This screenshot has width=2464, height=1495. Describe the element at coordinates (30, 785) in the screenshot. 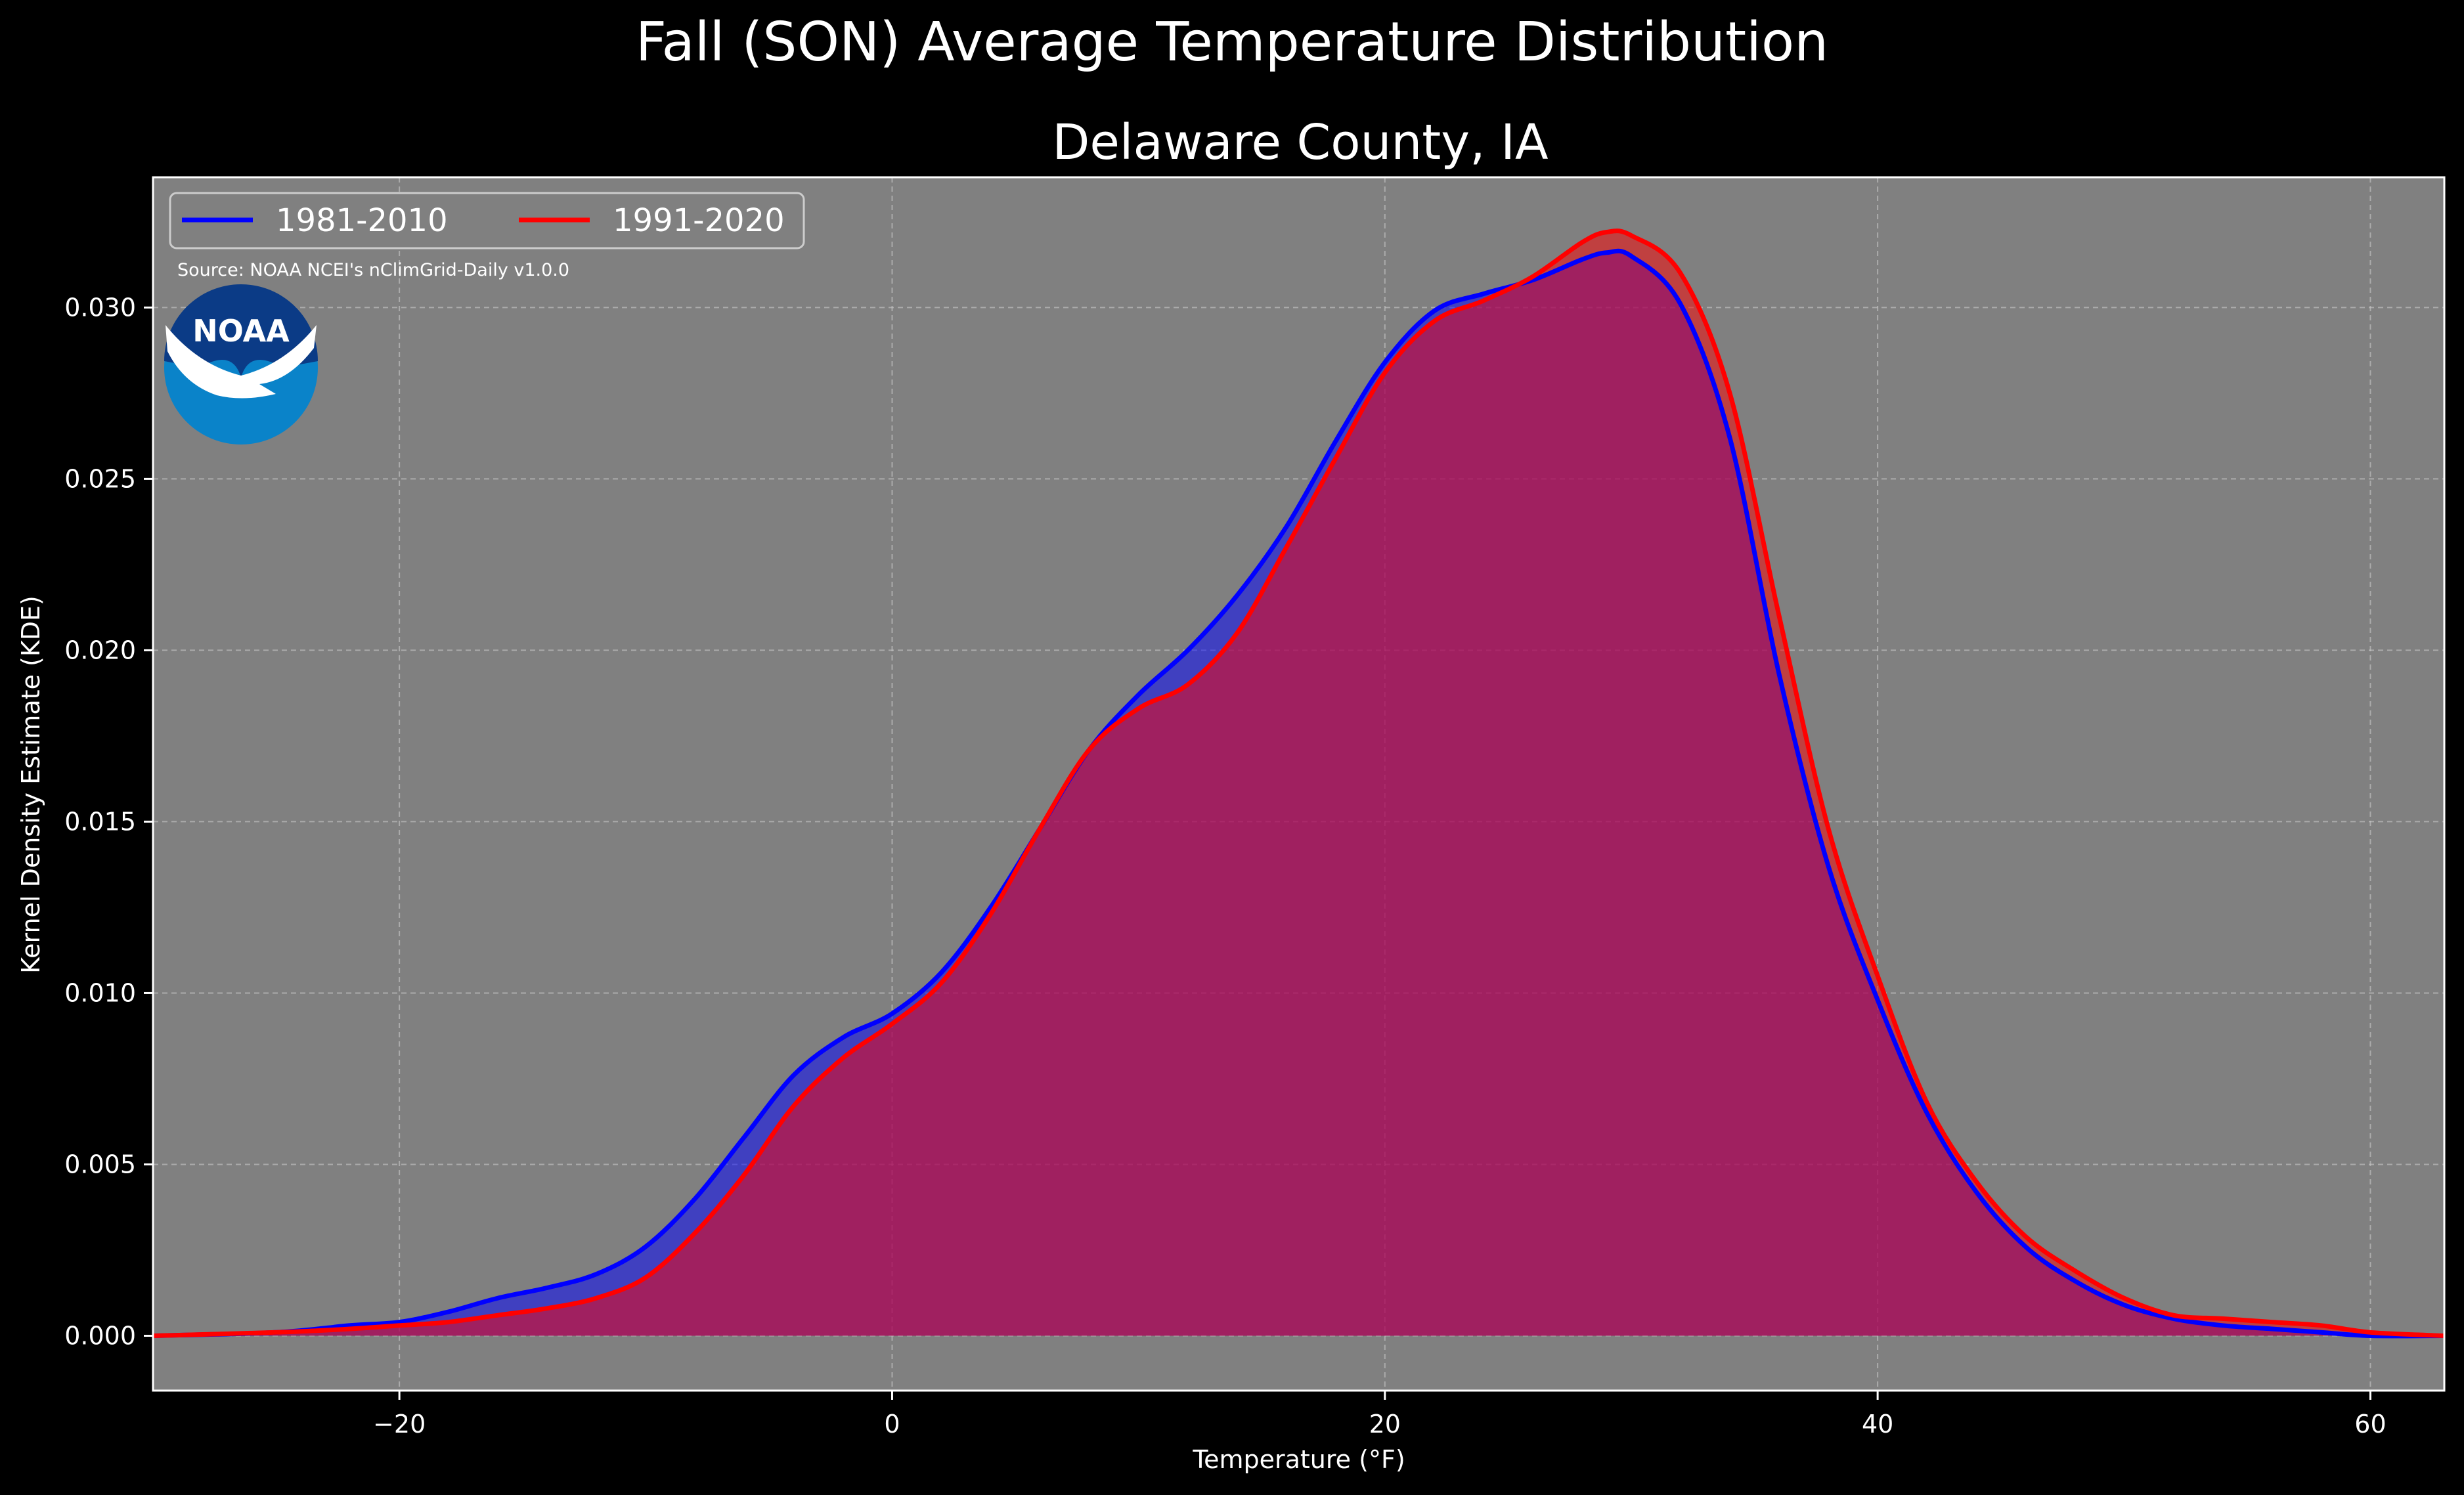

I see `y-axis-label: Kernel Density Estimate (KDE)` at that location.